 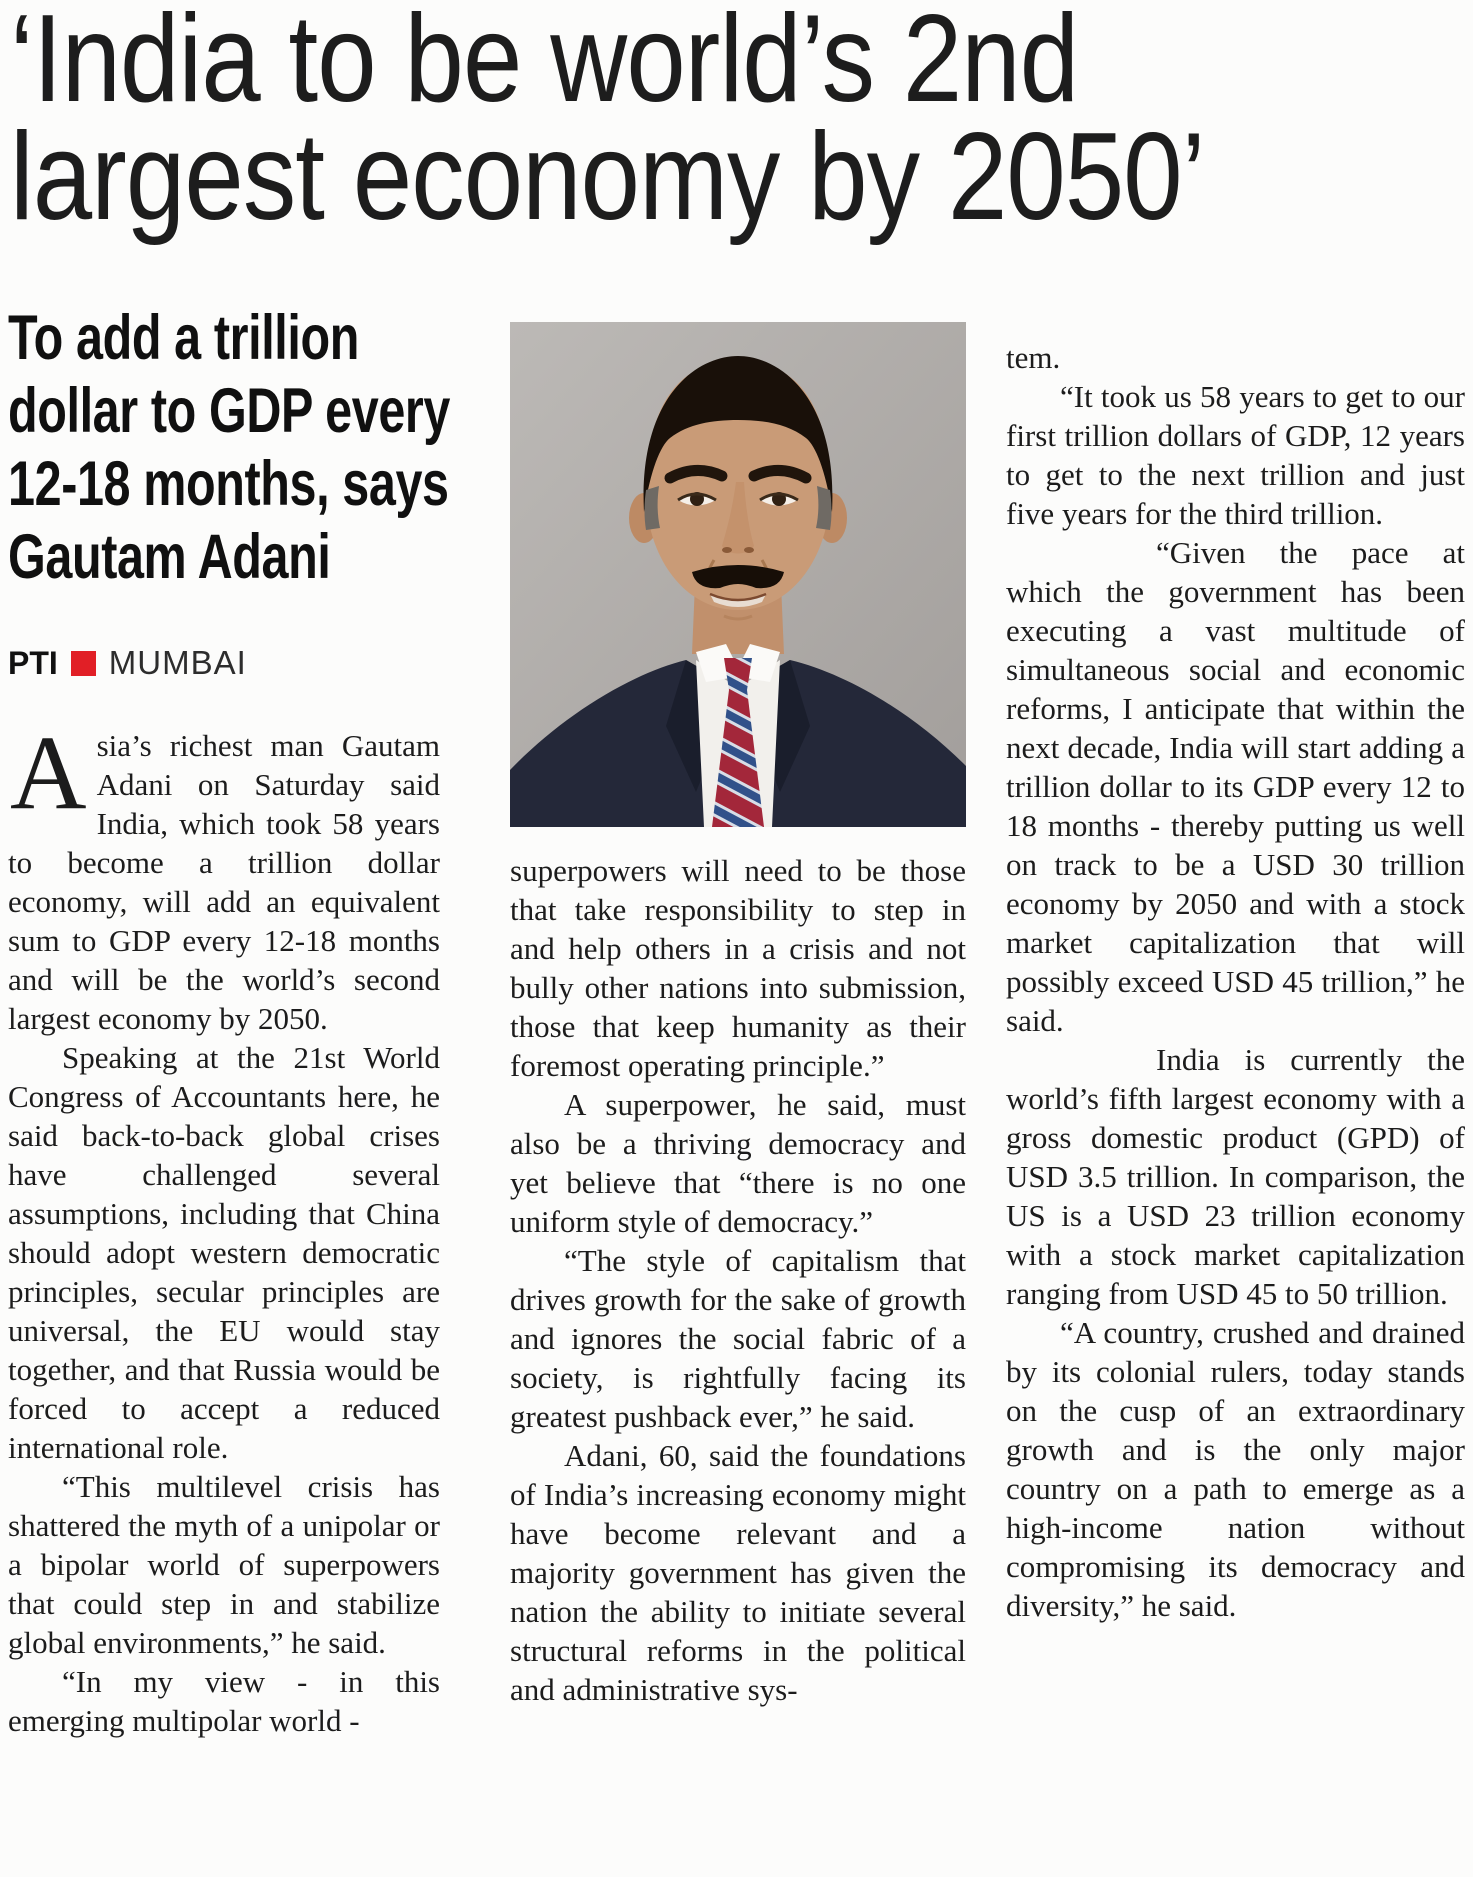 I want to click on dropcap: A, so click(x=48, y=772).